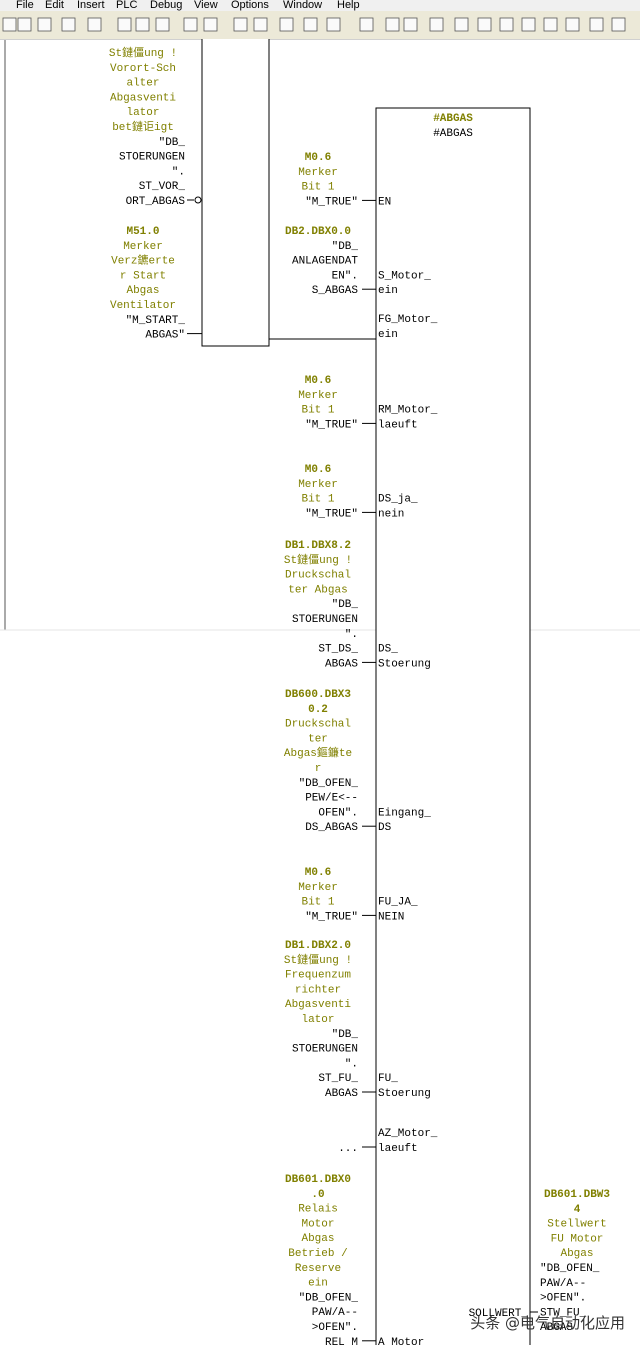 Image resolution: width=640 pixels, height=1345 pixels. I want to click on pin: laeuft, so click(398, 1149).